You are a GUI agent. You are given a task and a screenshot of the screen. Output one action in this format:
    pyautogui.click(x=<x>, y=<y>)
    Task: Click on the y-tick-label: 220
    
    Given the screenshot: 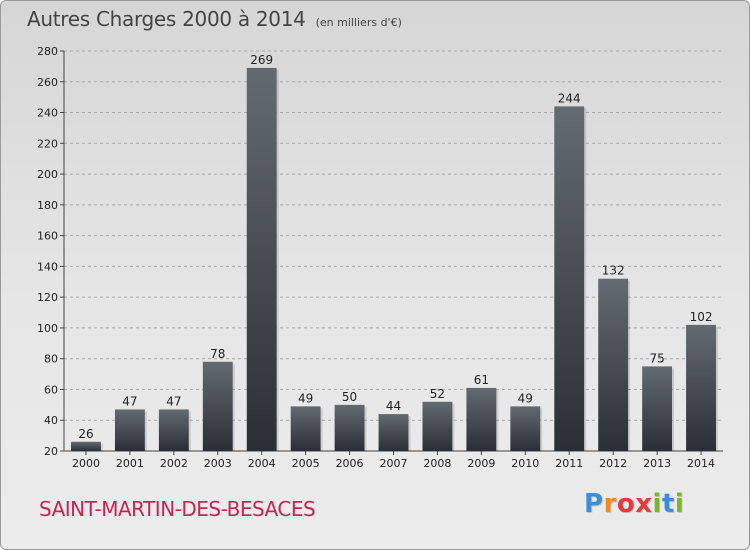 What is the action you would take?
    pyautogui.click(x=47, y=143)
    